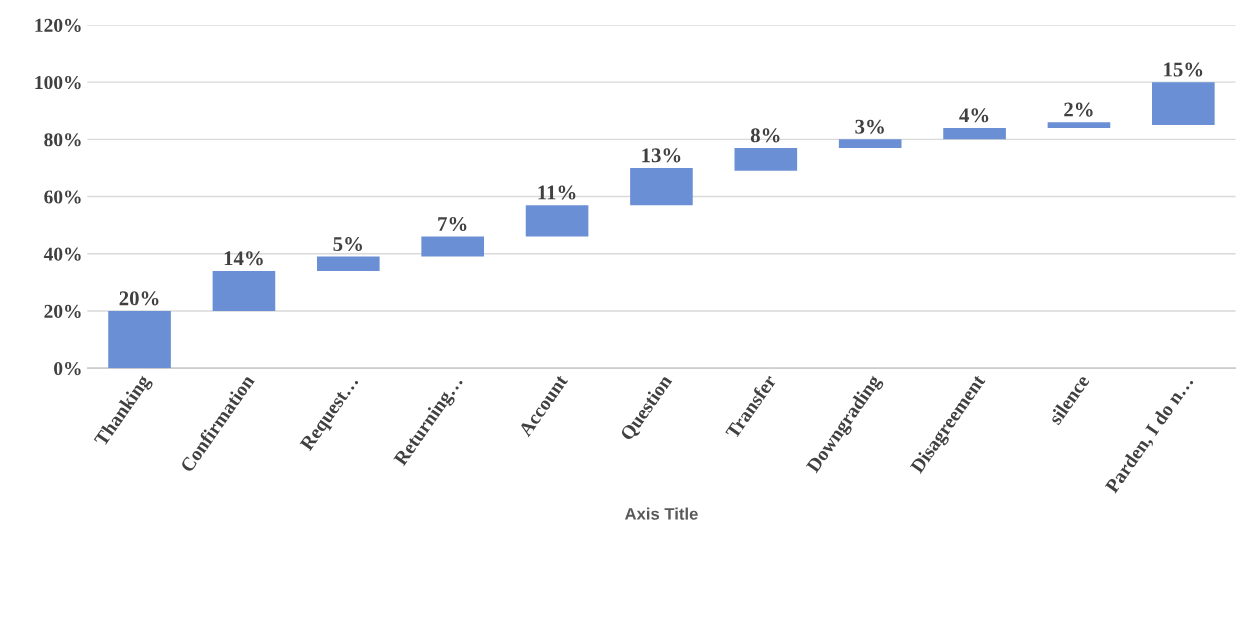 This screenshot has width=1248, height=624. What do you see at coordinates (974, 115) in the screenshot?
I see `data-label: 4%` at bounding box center [974, 115].